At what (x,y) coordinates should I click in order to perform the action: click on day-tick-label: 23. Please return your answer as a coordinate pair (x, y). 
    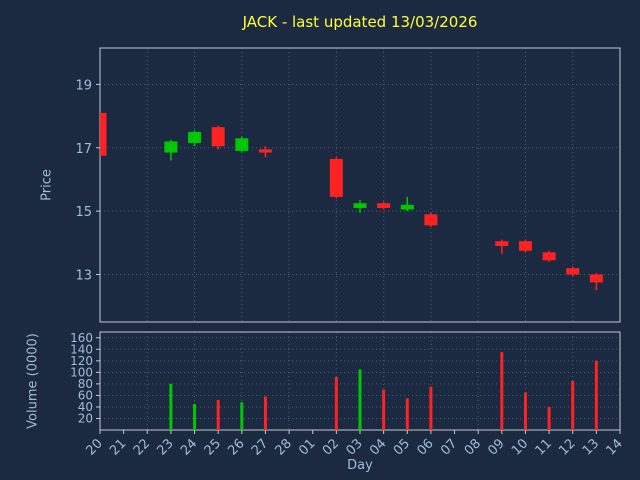
    Looking at the image, I should click on (165, 447).